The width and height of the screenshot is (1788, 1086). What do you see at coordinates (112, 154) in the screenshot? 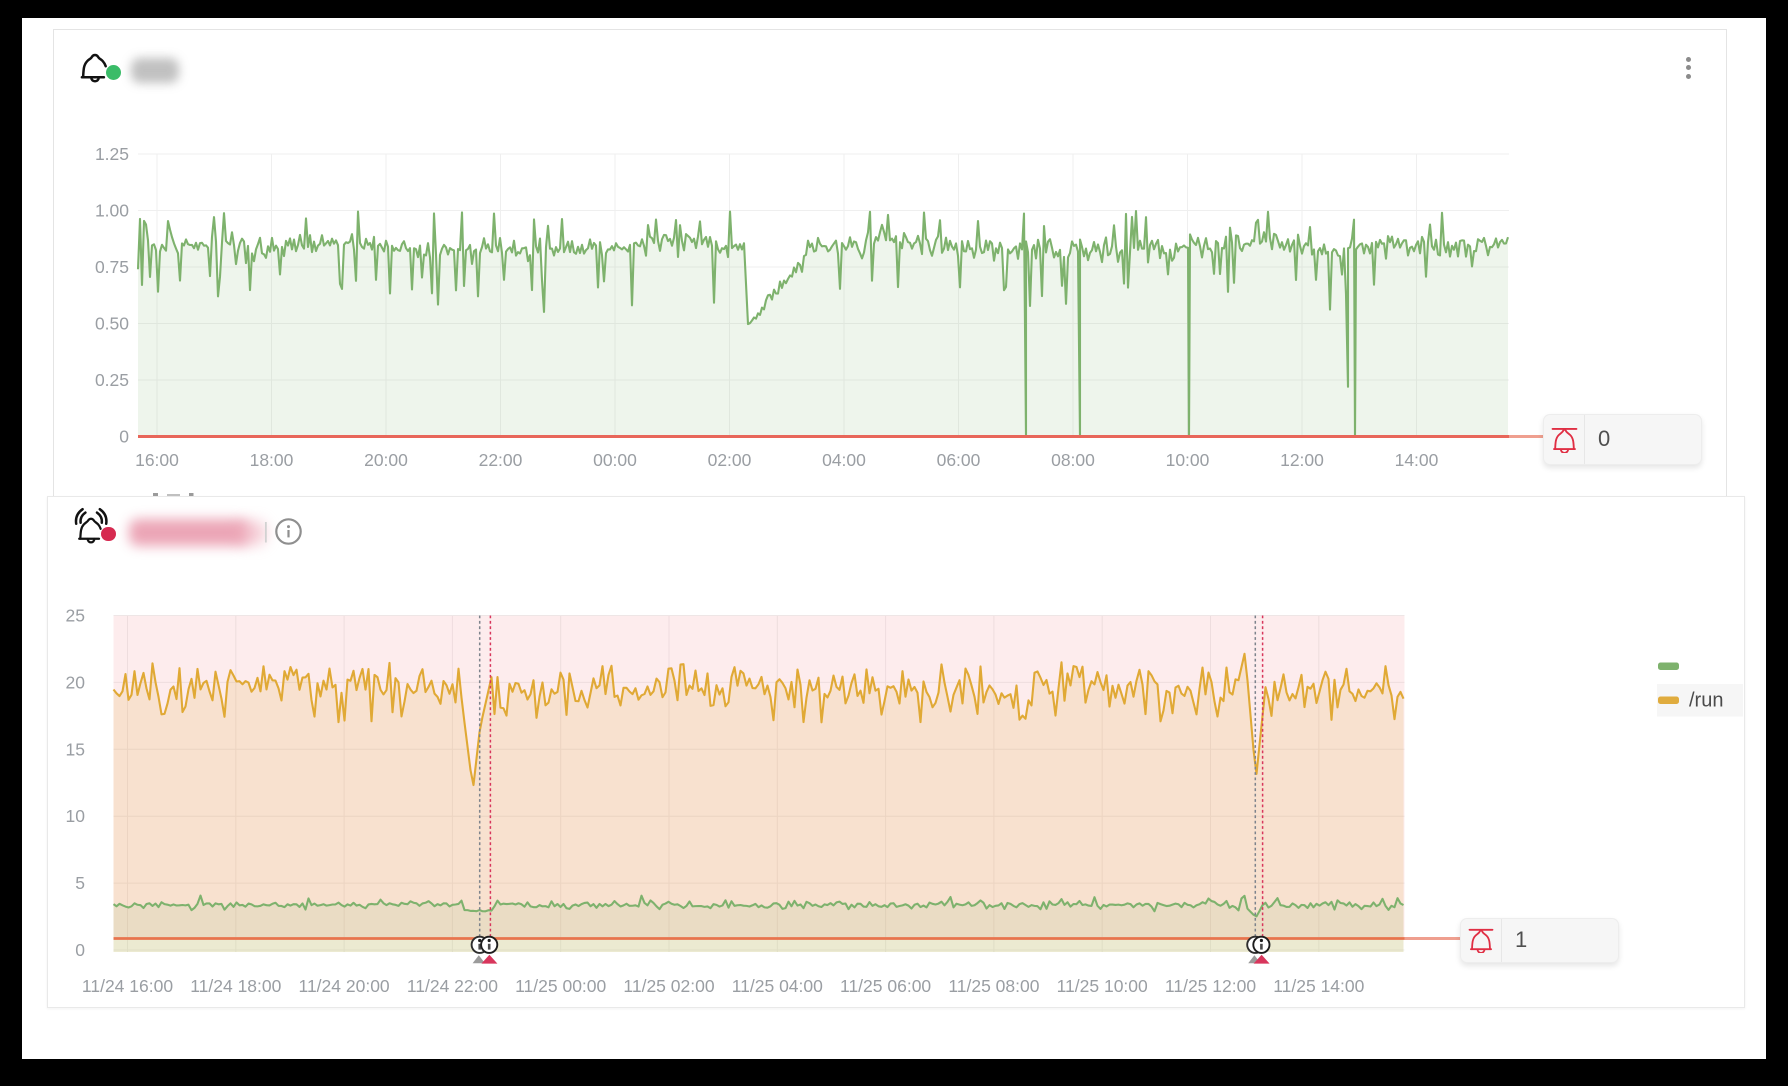
I see `svg-text: 1.25` at bounding box center [112, 154].